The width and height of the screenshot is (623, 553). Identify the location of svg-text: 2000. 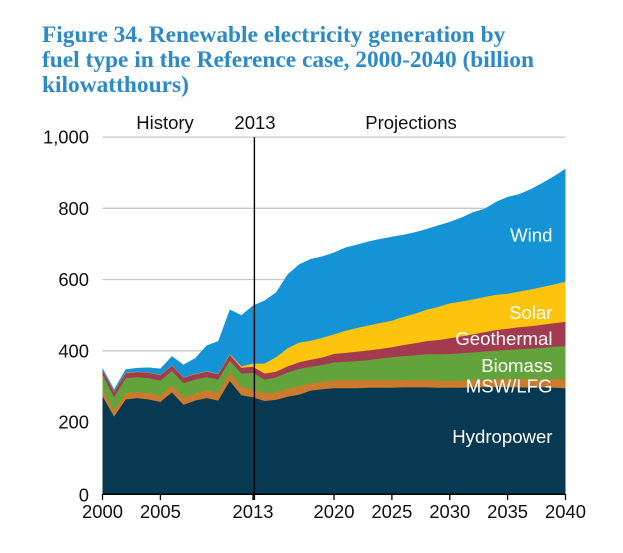
(102, 511).